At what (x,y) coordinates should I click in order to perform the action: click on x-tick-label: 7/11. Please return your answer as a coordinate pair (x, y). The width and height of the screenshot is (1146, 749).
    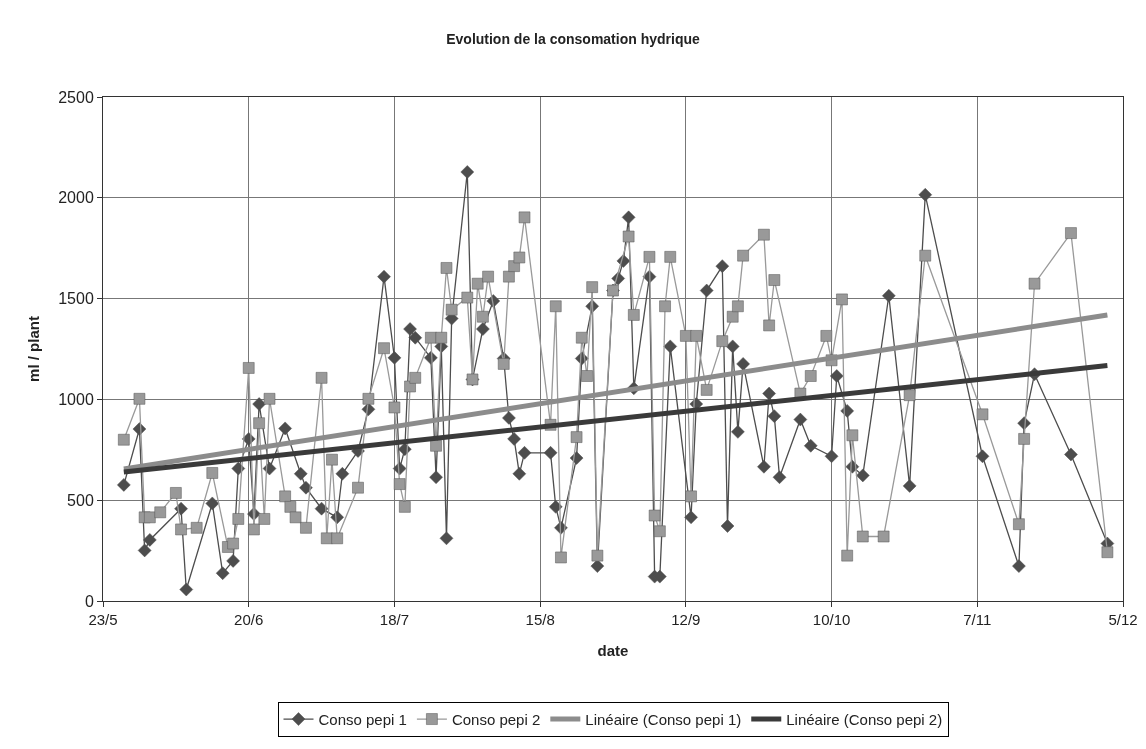
    Looking at the image, I should click on (977, 619).